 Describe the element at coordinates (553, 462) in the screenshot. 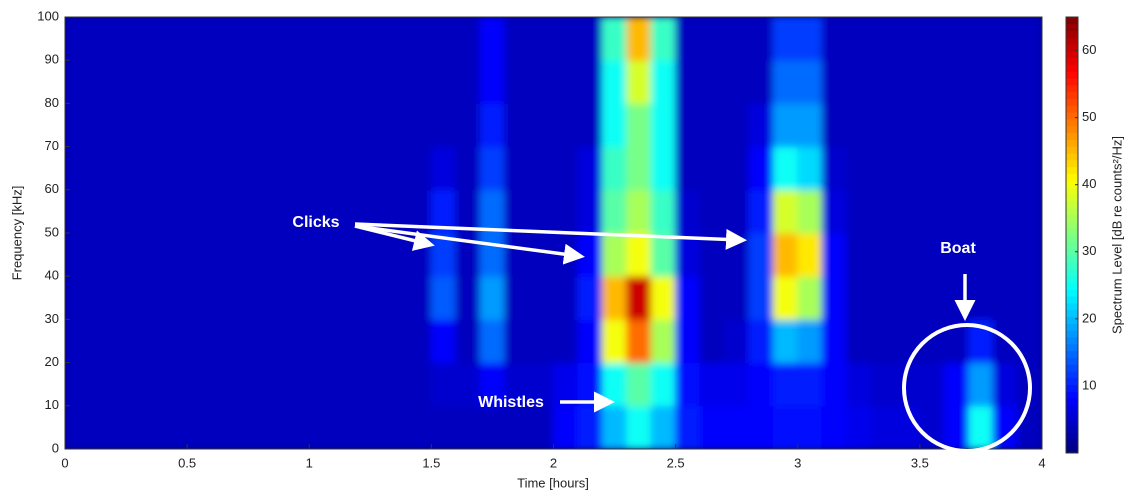

I see `x-tick-label: 2` at that location.